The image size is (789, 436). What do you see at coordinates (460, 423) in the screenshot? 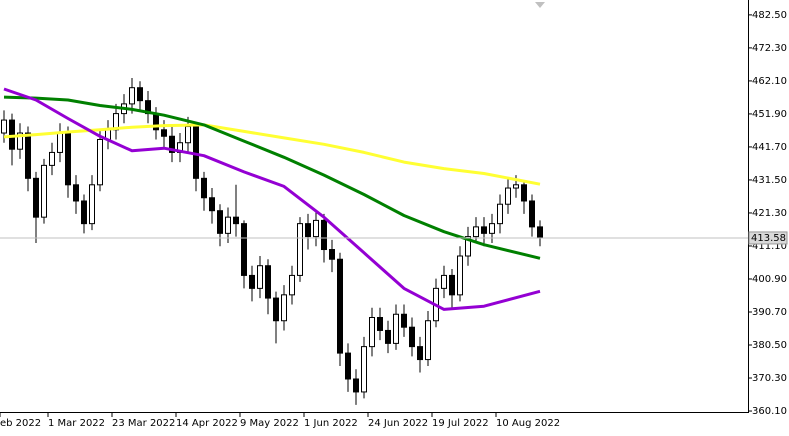
I see `x-tick-label: 19 Jul 2022` at bounding box center [460, 423].